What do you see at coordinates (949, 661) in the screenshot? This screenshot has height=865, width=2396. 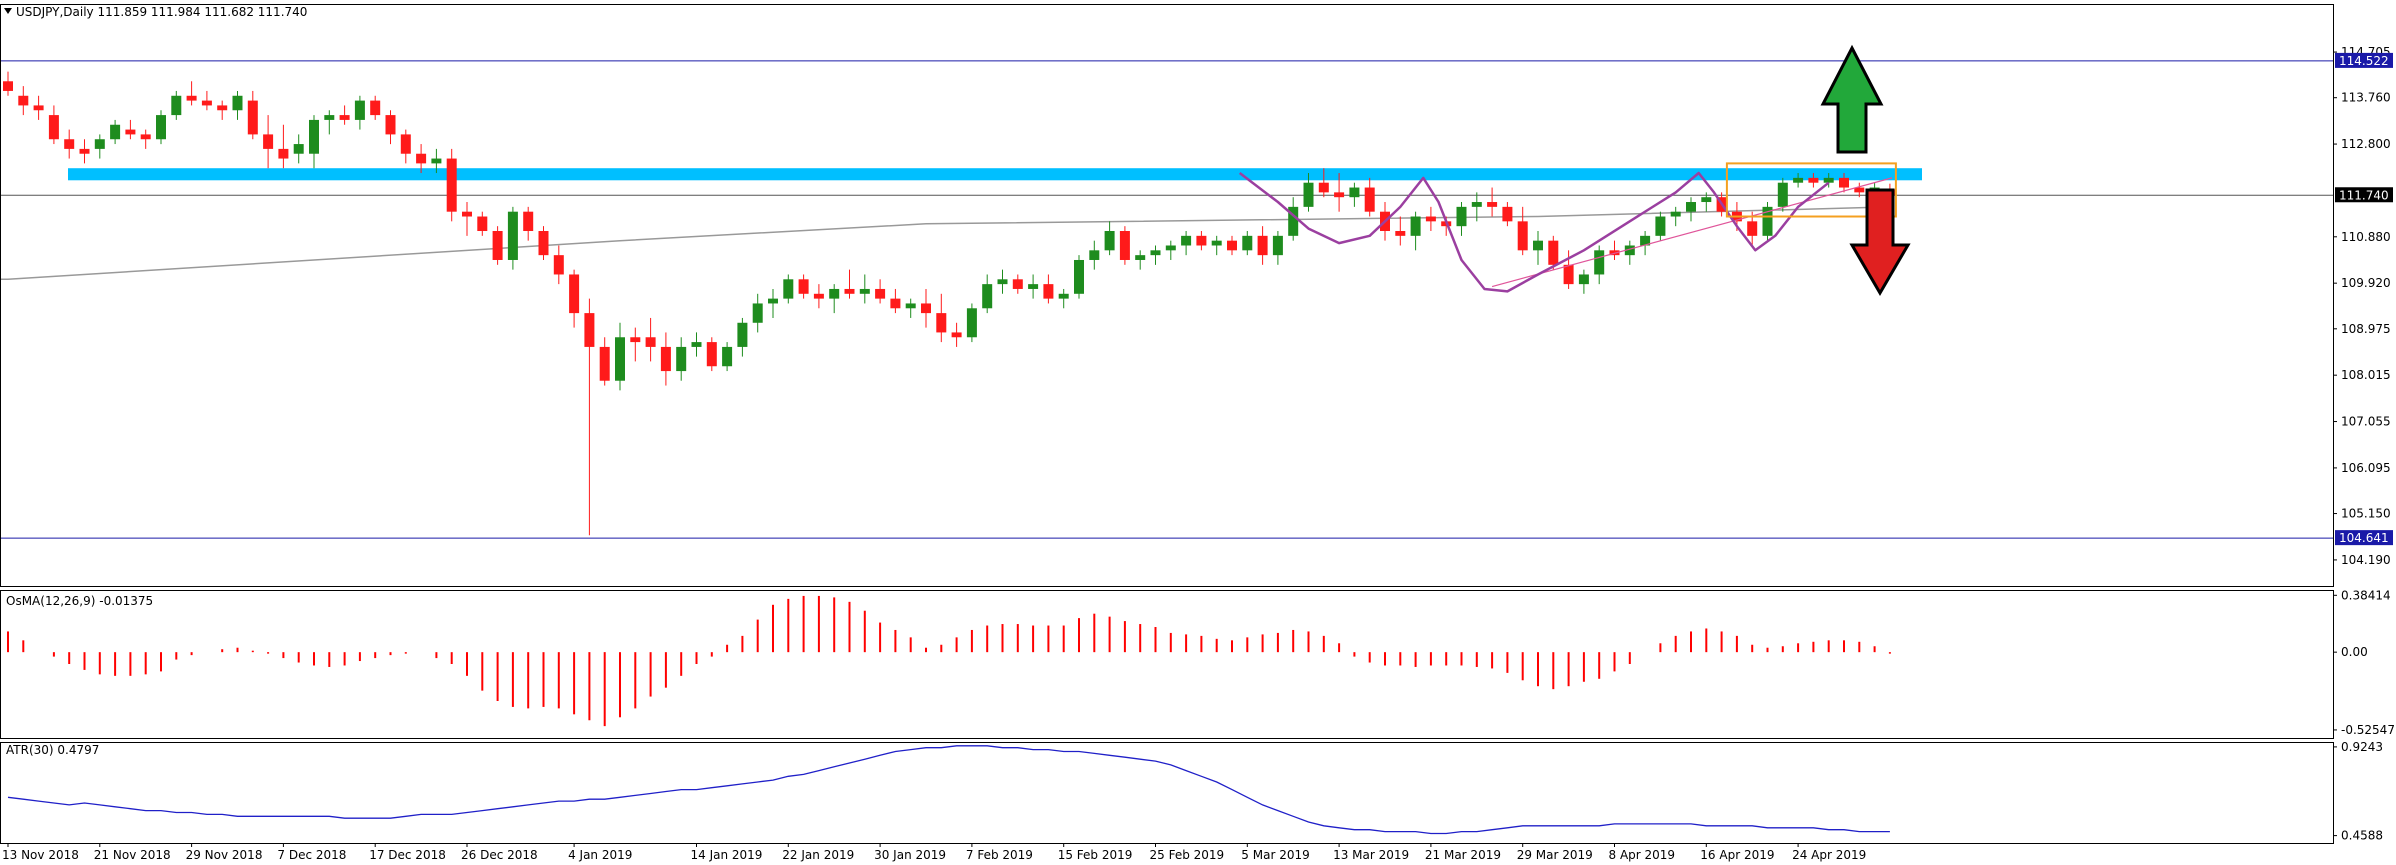 I see `osma-panel` at bounding box center [949, 661].